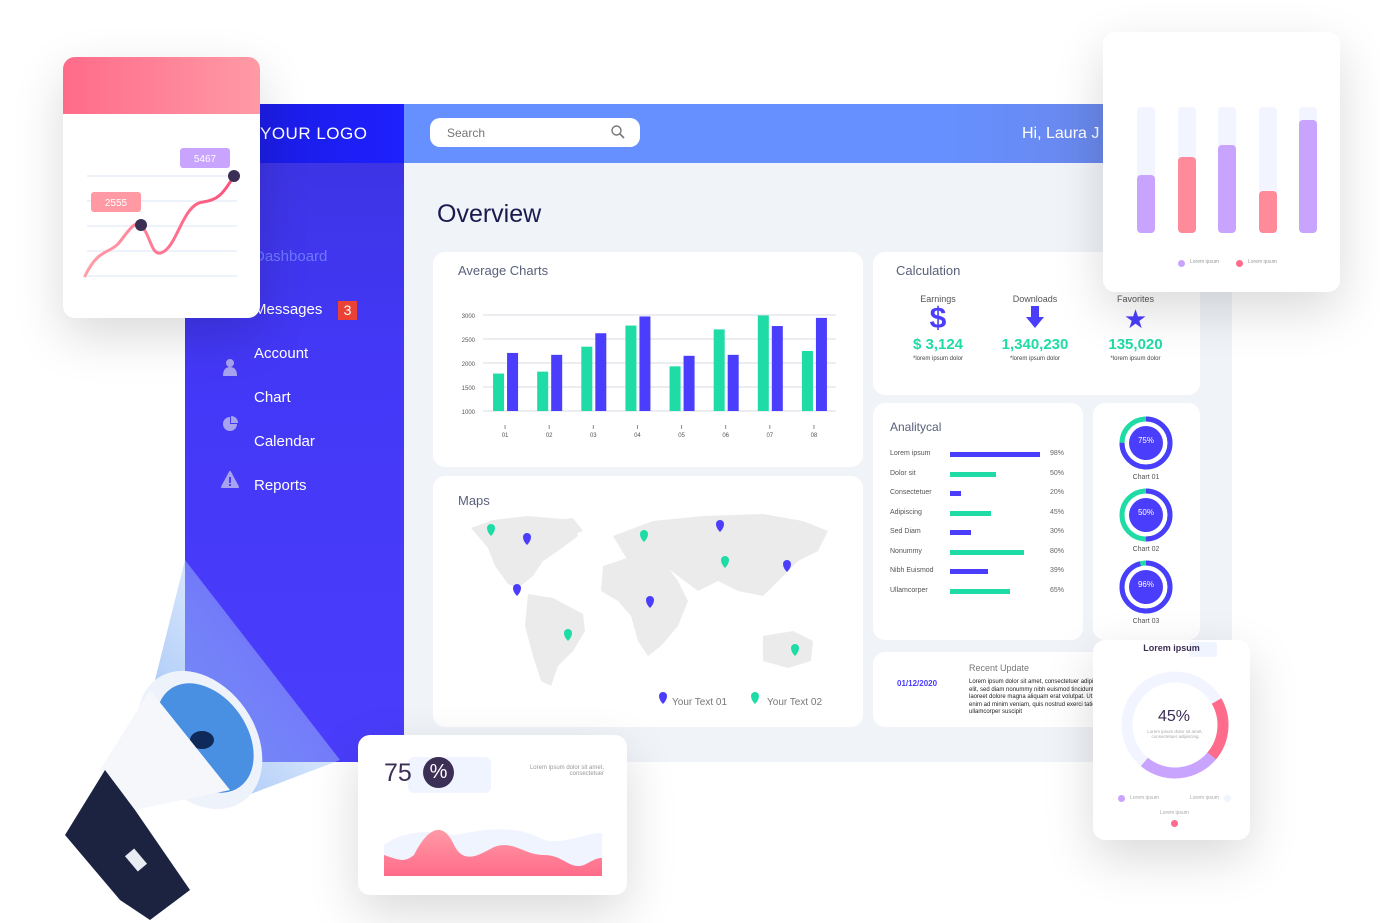  What do you see at coordinates (1057, 570) in the screenshot?
I see `analytics-value: 39%` at bounding box center [1057, 570].